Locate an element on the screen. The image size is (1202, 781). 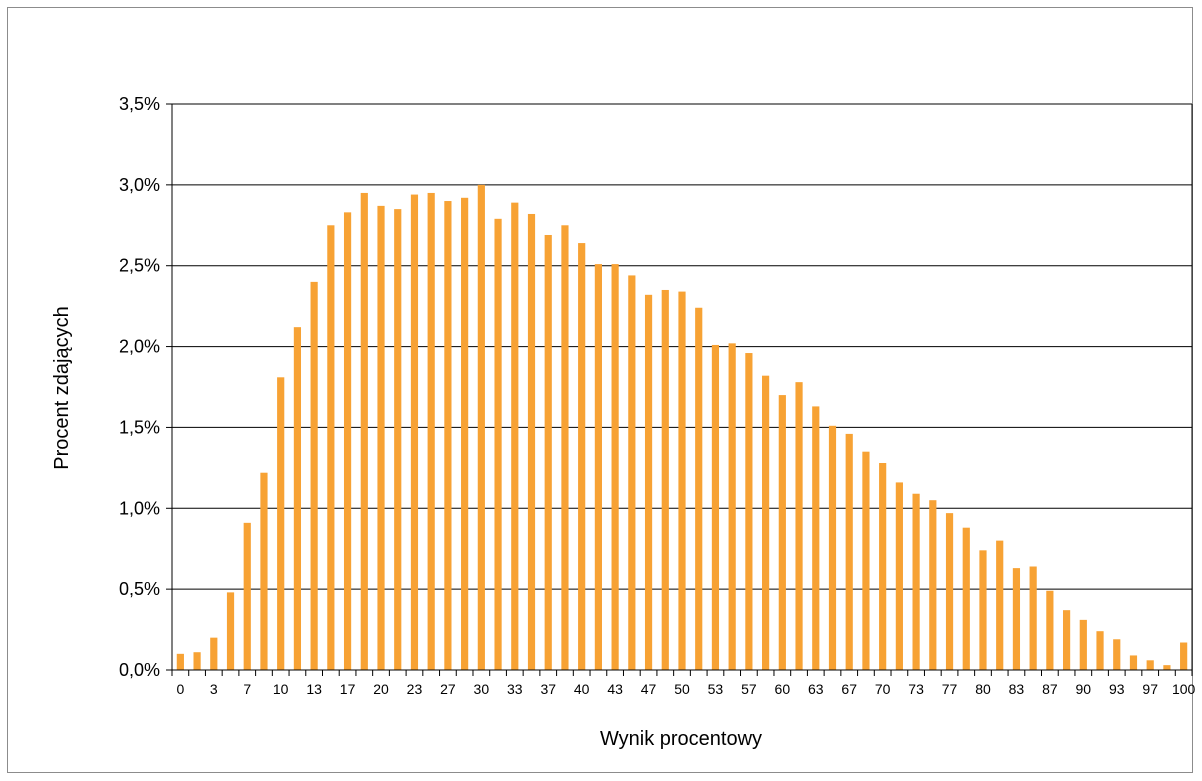
x-tick-label: 47 is located at coordinates (649, 689).